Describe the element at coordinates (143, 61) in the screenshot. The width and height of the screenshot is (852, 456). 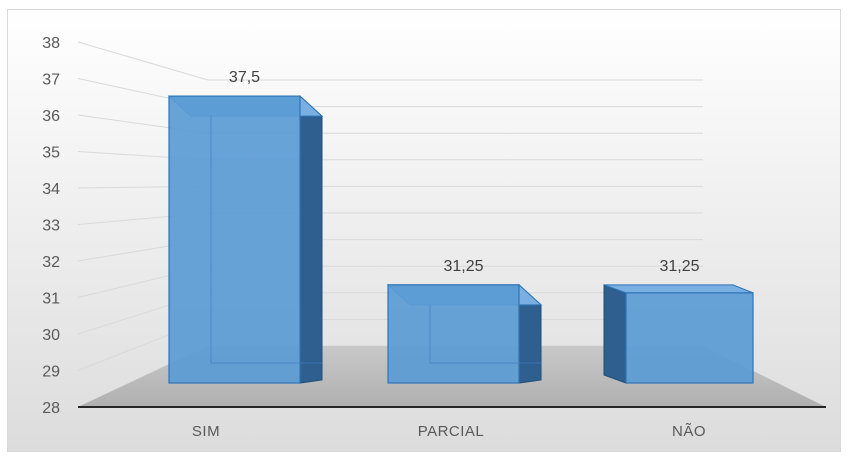
I see `gridline-side` at that location.